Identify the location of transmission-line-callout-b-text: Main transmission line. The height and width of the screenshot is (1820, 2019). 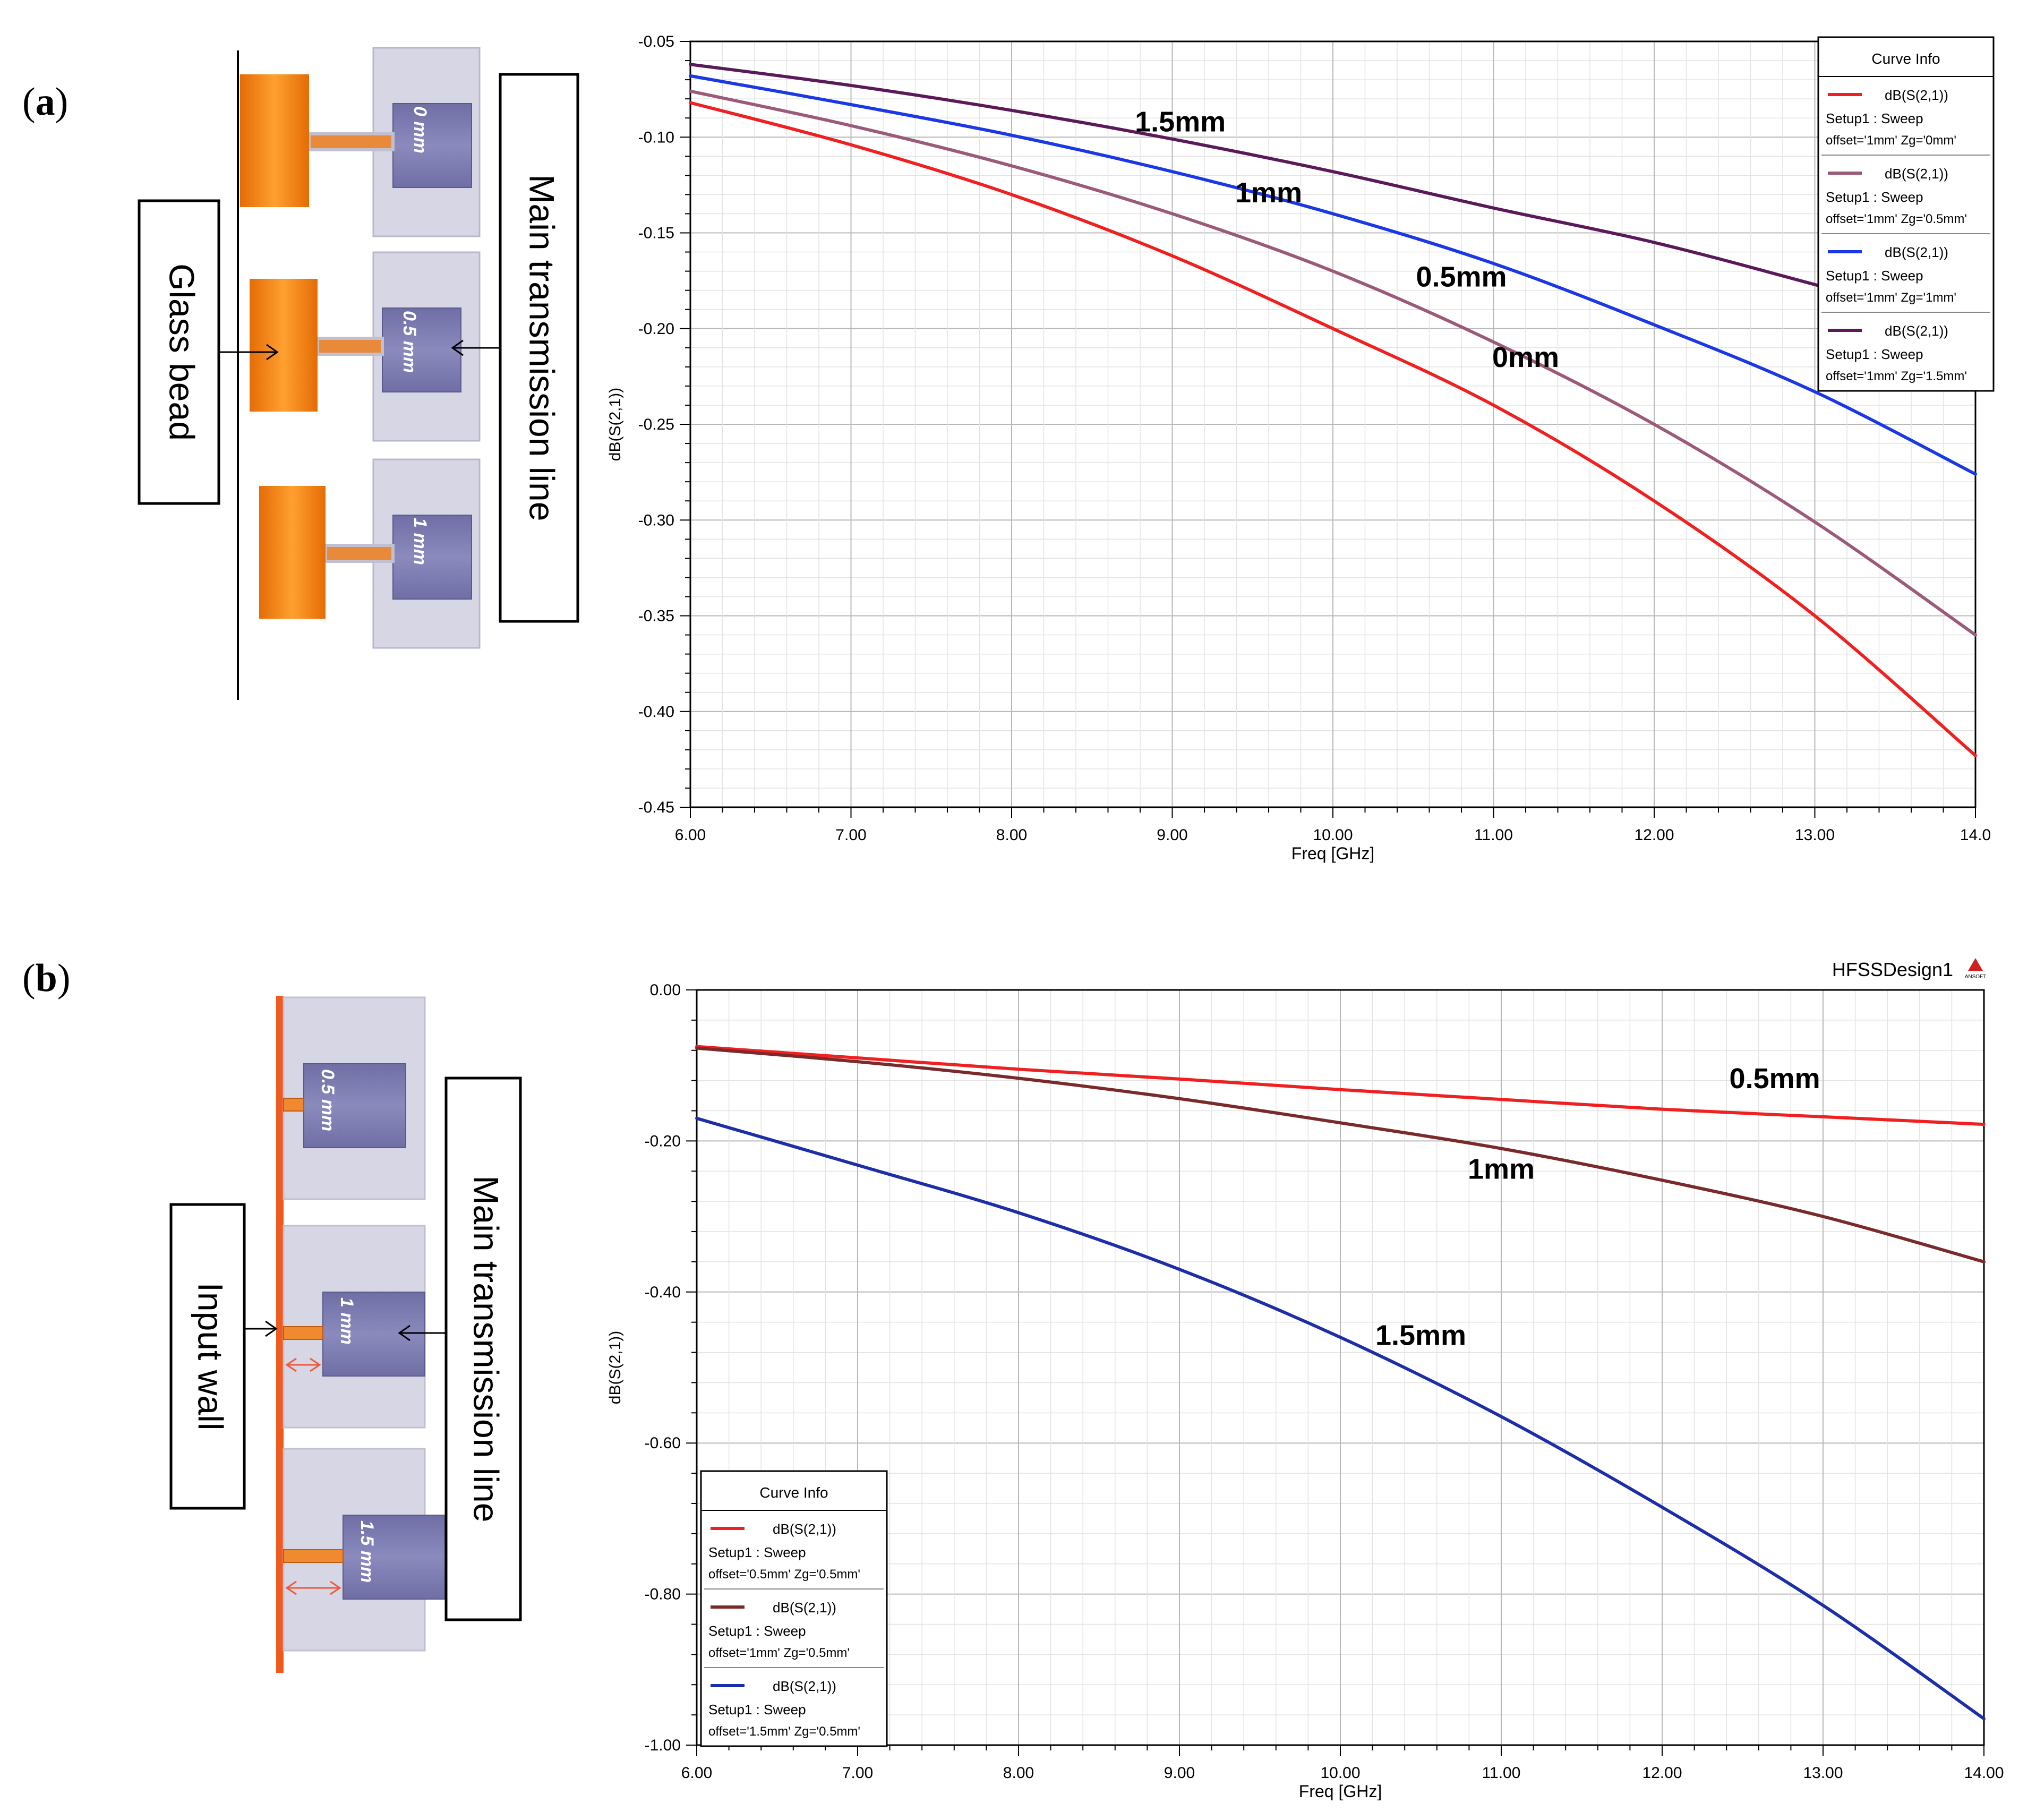
(486, 1349).